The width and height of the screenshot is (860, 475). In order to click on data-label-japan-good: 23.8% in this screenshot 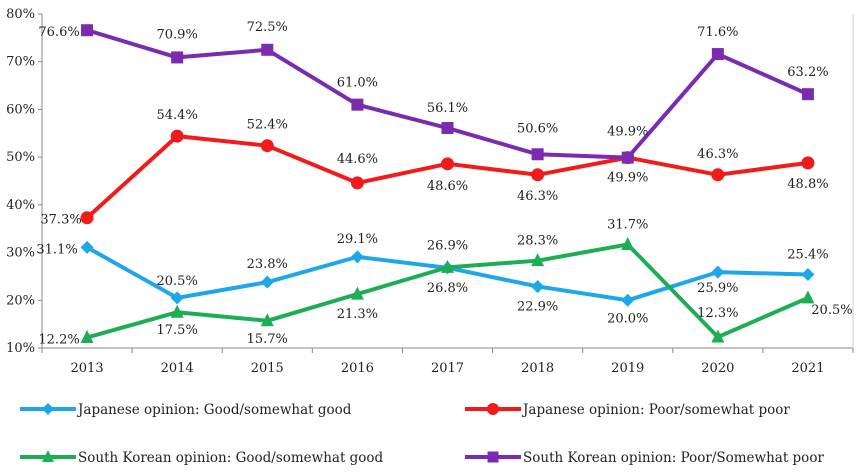, I will do `click(267, 264)`.